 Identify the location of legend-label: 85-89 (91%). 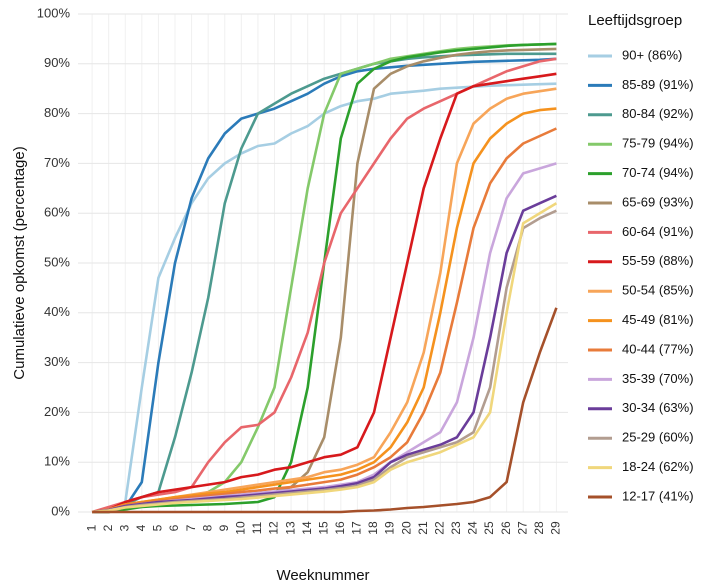
(658, 84).